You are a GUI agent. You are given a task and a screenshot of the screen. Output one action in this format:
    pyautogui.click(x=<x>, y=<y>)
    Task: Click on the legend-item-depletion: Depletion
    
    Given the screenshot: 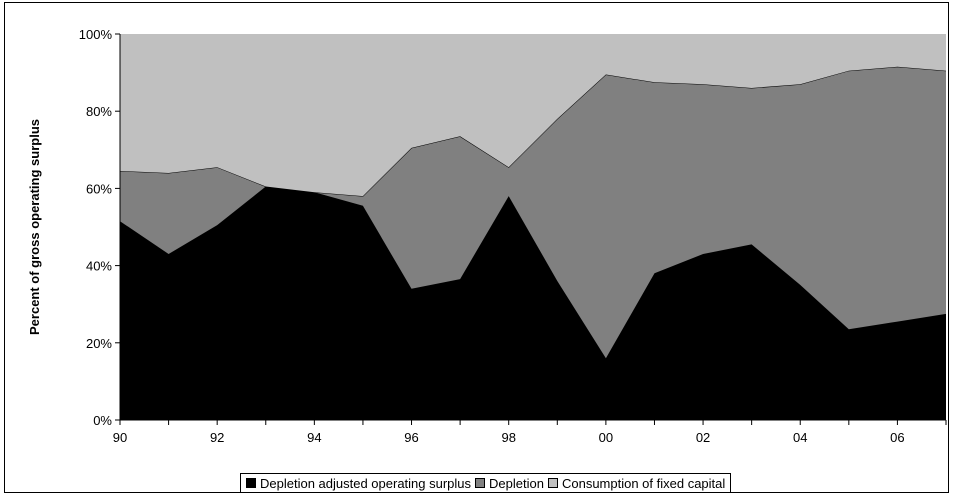 What is the action you would take?
    pyautogui.click(x=509, y=483)
    